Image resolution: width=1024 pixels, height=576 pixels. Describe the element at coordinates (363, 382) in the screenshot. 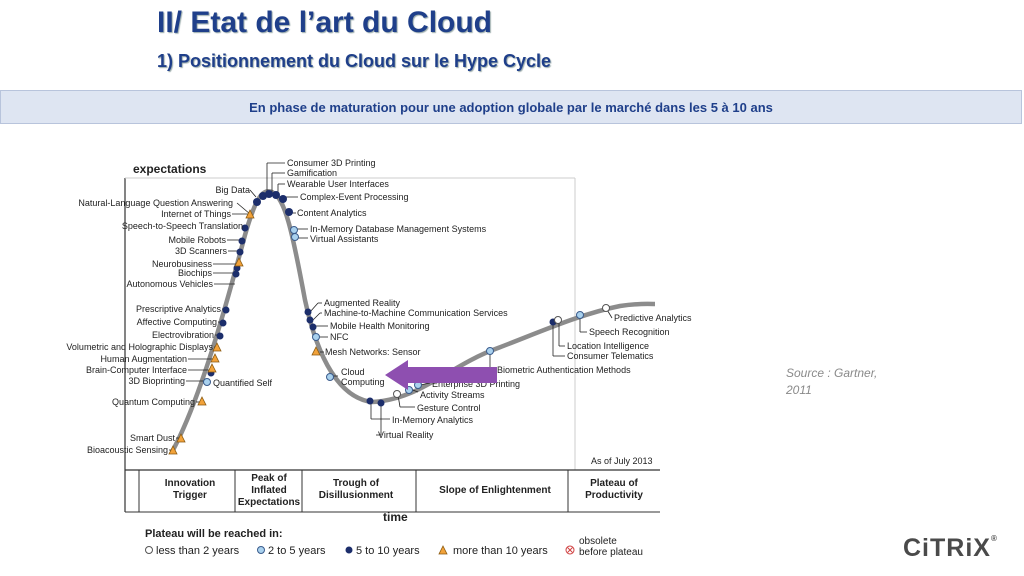

I see `tech-label: Computing` at that location.